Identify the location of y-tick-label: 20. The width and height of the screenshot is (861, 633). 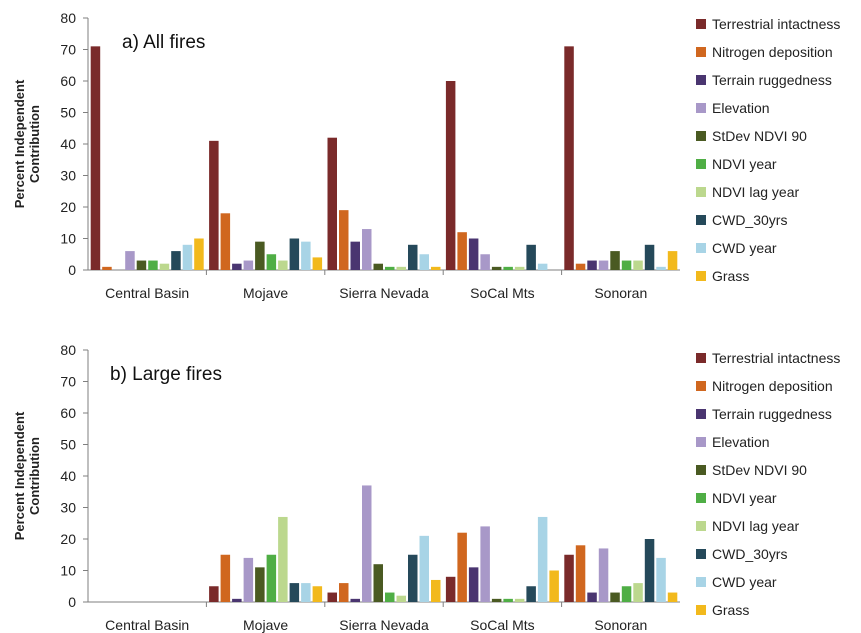
(68, 207).